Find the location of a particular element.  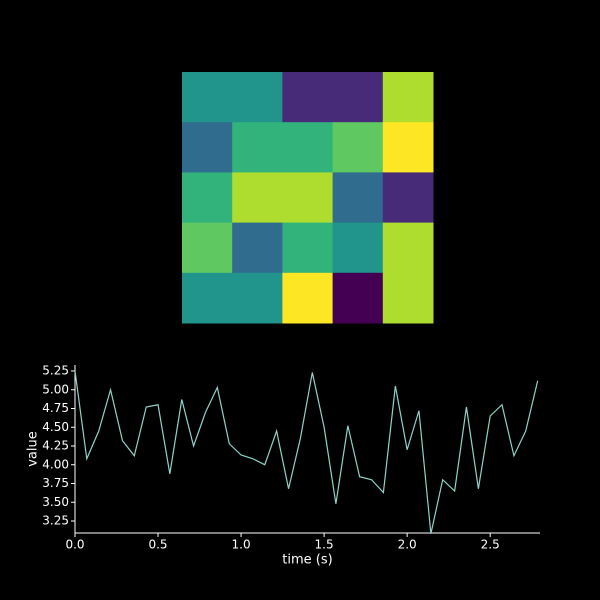

y-axis-label: value is located at coordinates (33, 449).